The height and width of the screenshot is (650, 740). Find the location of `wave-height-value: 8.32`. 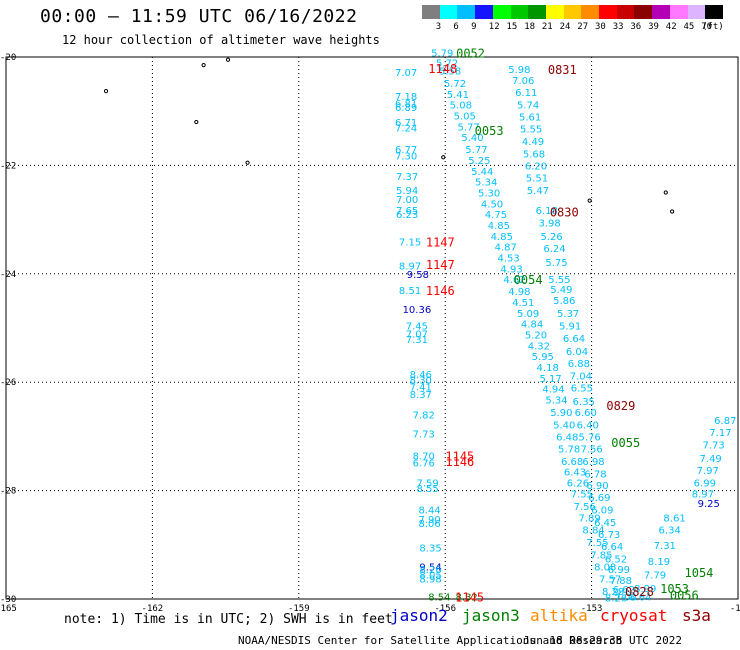

wave-height-value: 8.32 is located at coordinates (467, 597).